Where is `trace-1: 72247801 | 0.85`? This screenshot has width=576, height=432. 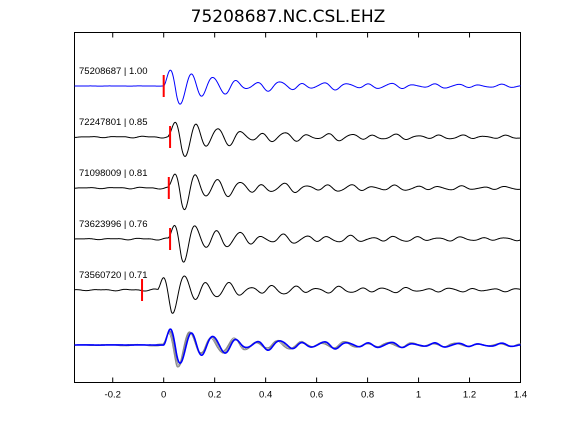
trace-1: 72247801 | 0.85 is located at coordinates (297, 137).